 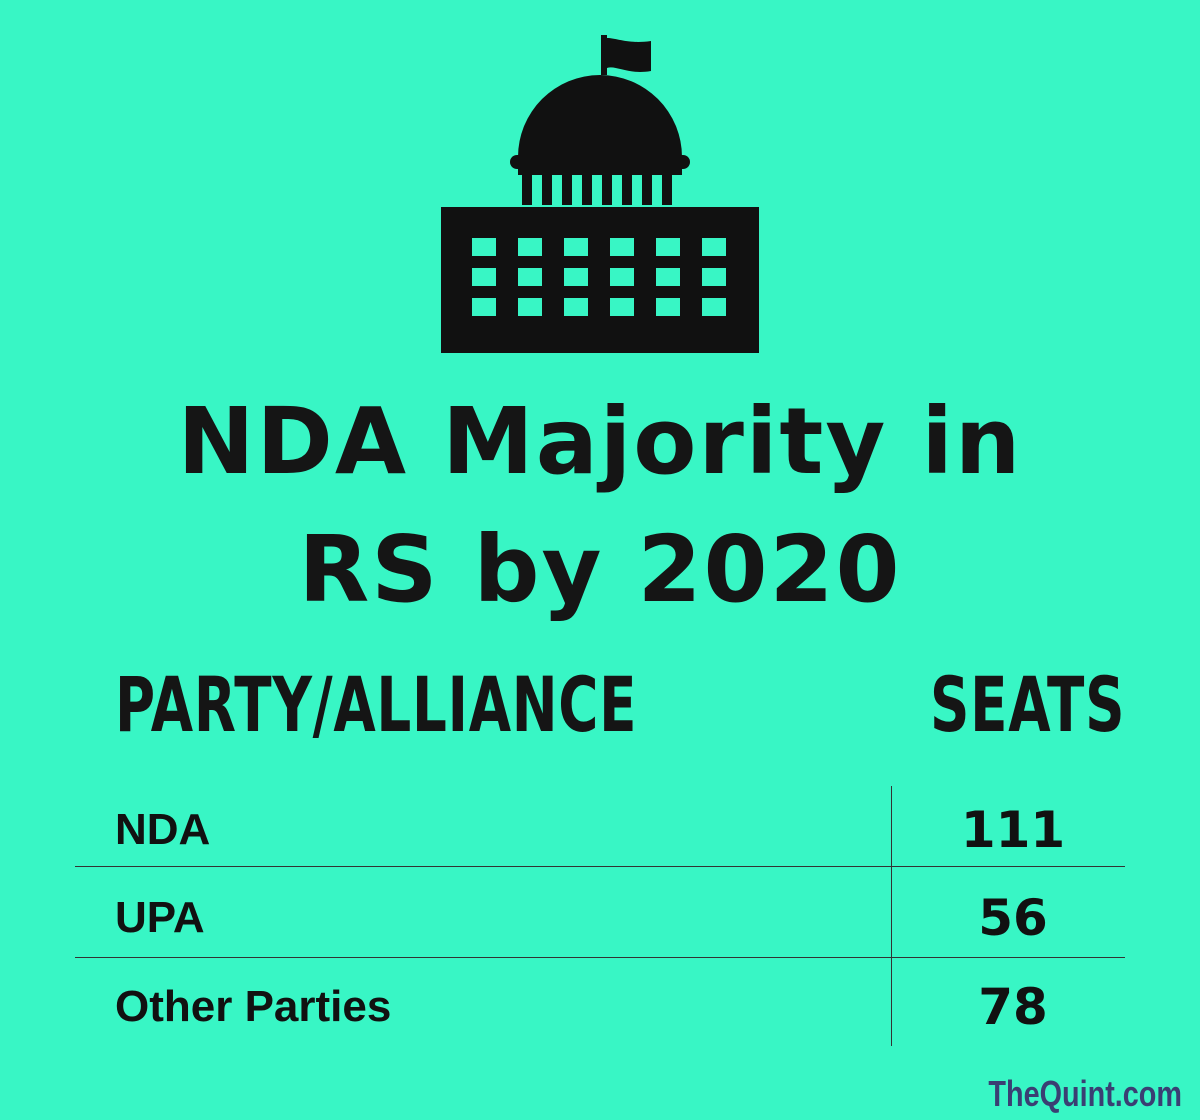 What do you see at coordinates (1085, 1093) in the screenshot?
I see `brand-logo-text: TheQuint.com` at bounding box center [1085, 1093].